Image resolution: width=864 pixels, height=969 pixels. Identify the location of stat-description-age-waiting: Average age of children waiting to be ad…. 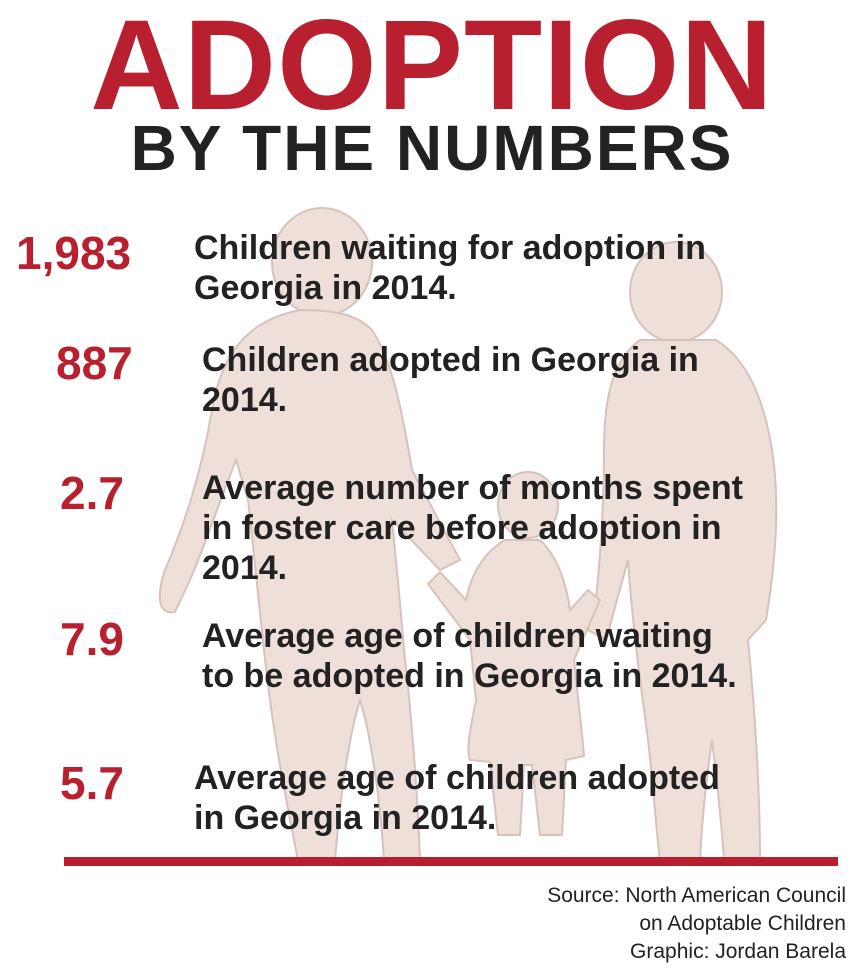
(469, 656).